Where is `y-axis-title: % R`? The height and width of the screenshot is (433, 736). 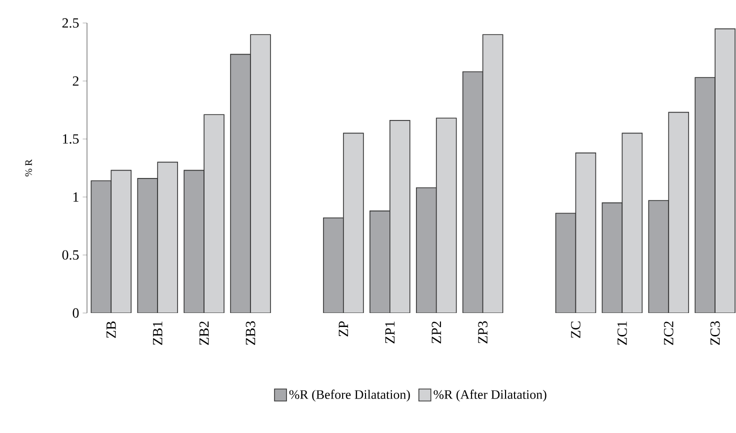 y-axis-title: % R is located at coordinates (28, 167).